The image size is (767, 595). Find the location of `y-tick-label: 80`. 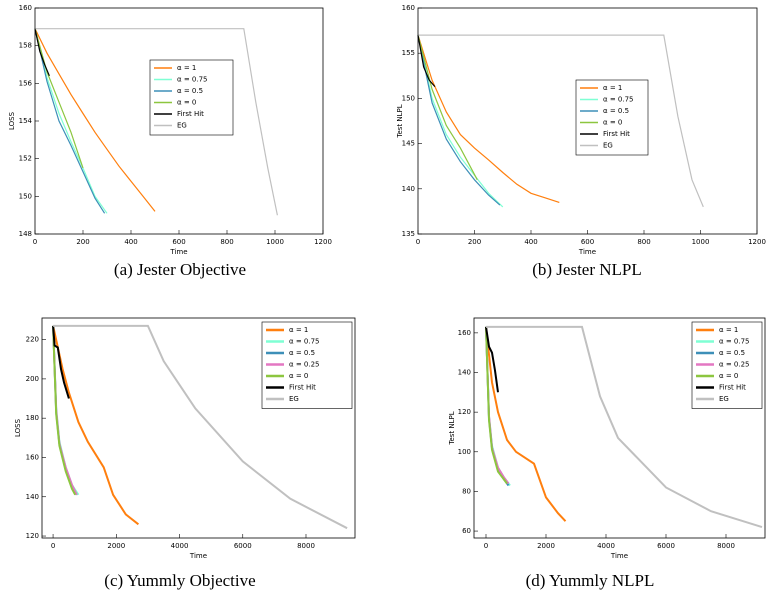

y-tick-label: 80 is located at coordinates (466, 491).